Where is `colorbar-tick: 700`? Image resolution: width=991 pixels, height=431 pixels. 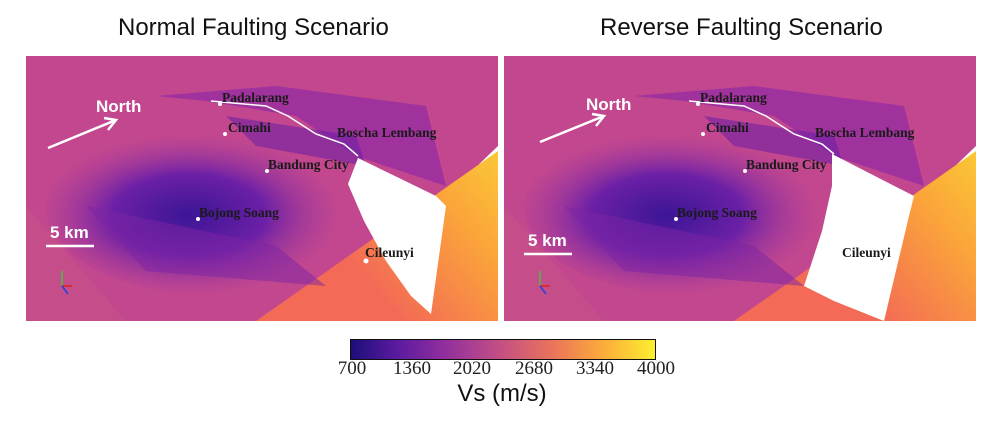 colorbar-tick: 700 is located at coordinates (352, 368).